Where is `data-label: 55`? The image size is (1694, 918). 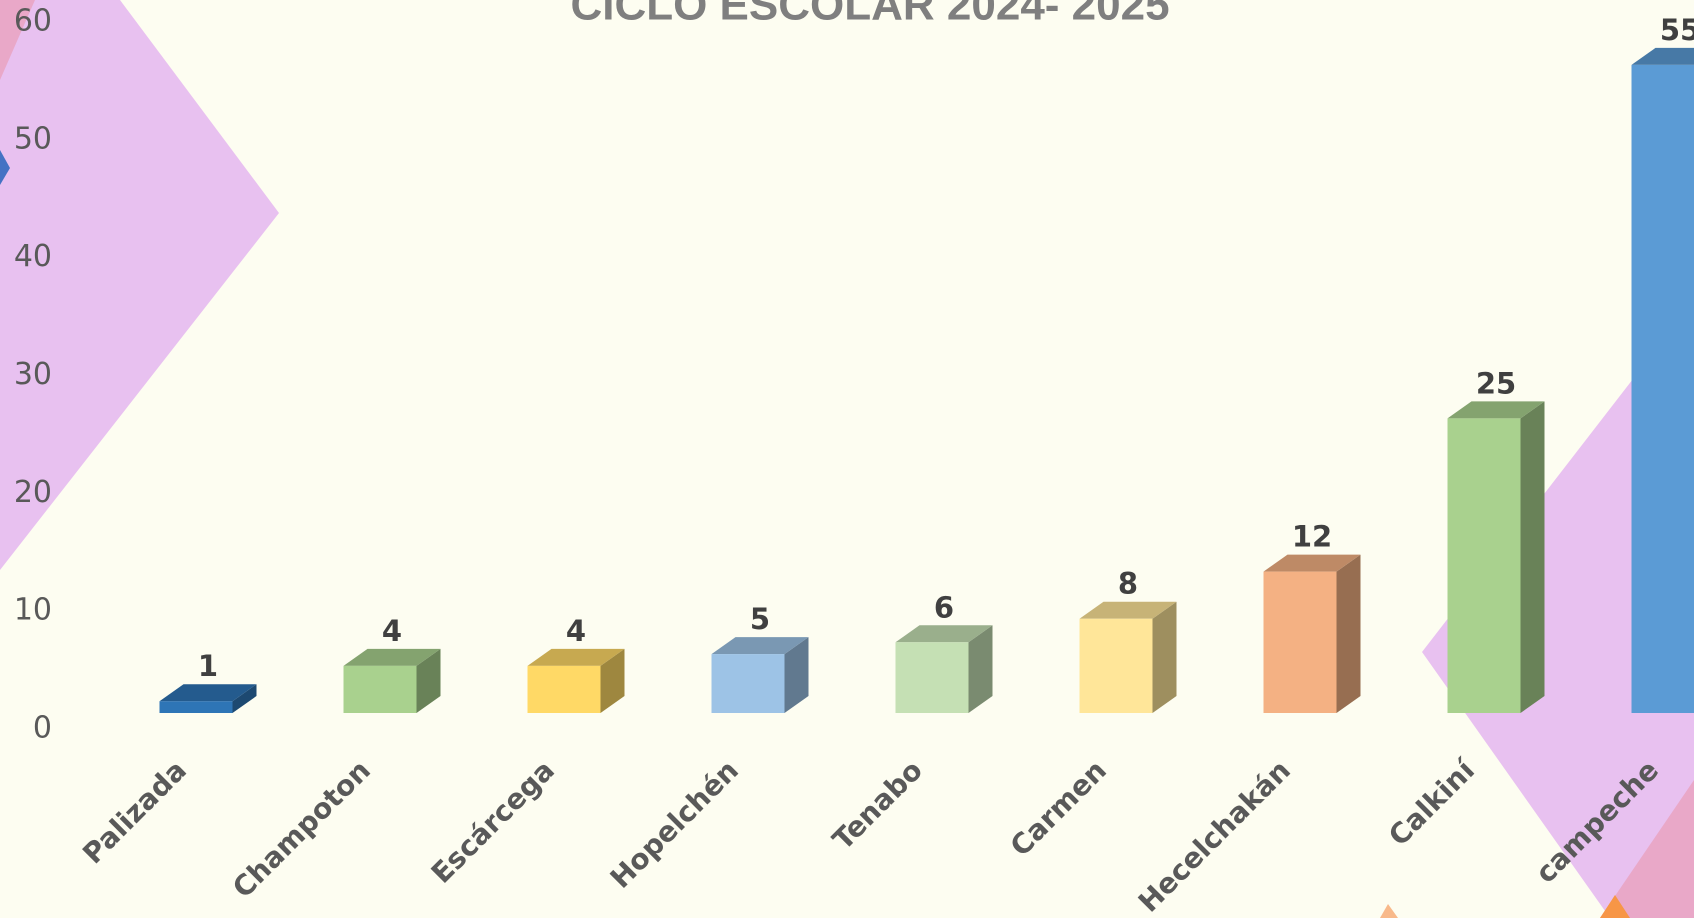 data-label: 55 is located at coordinates (1677, 30).